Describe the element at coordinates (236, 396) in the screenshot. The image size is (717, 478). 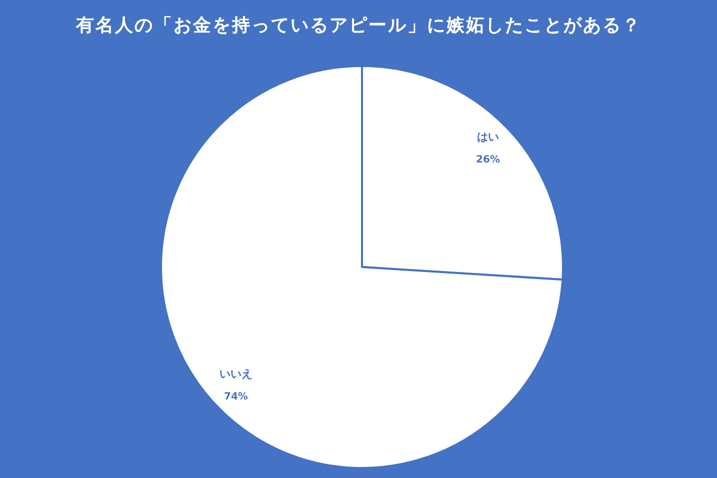
I see `data-label: 74%` at that location.